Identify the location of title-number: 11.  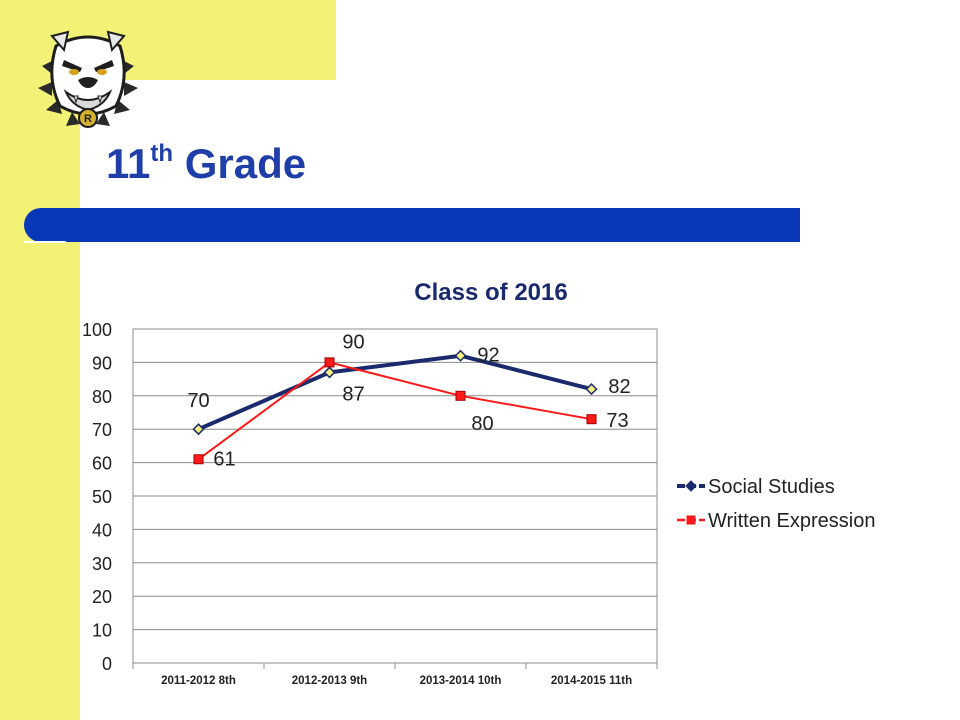
(128, 163).